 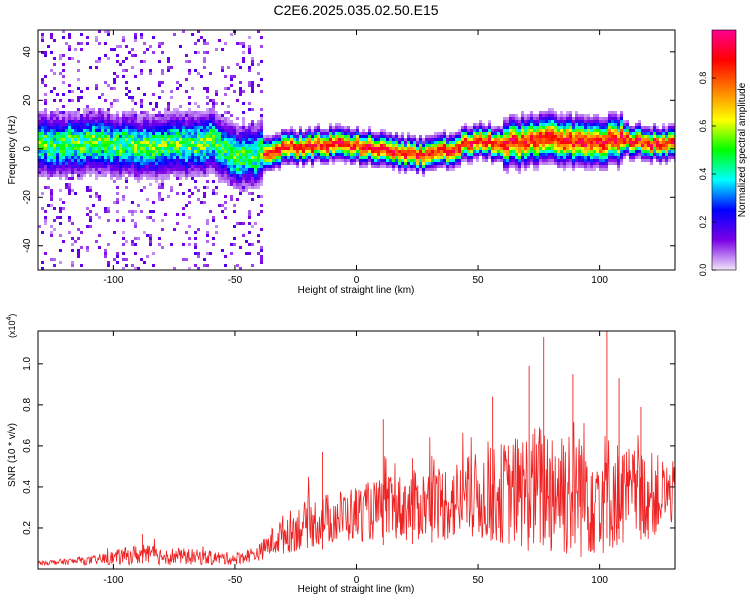 I want to click on snr-y-scale-exp: 4, so click(x=9, y=318).